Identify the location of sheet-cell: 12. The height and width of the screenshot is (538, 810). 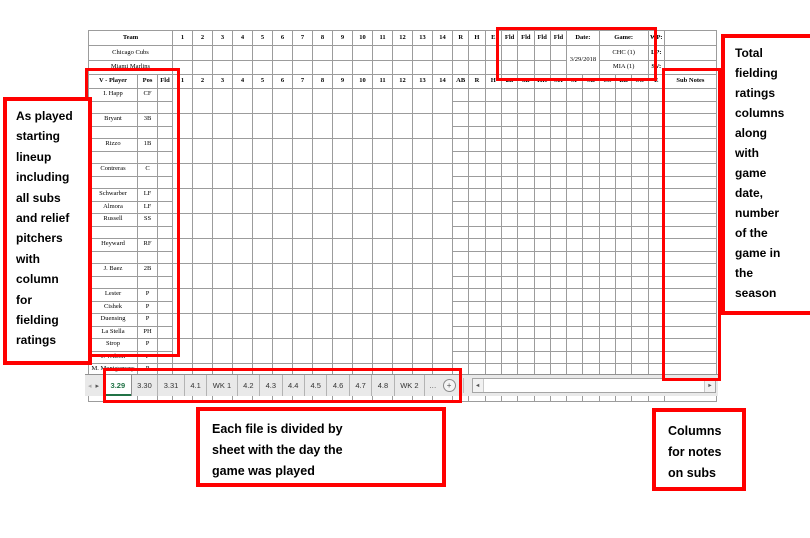
(403, 81).